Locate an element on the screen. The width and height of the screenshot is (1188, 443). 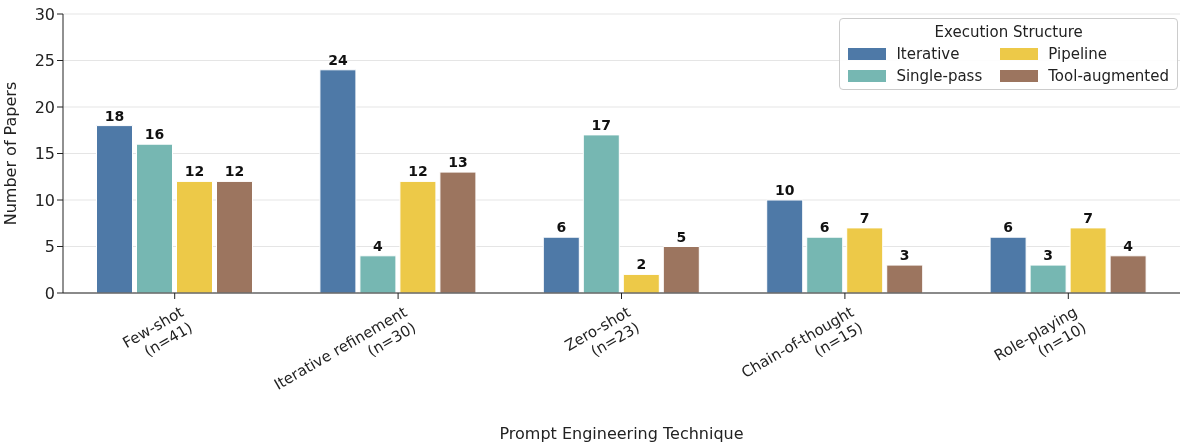
y-tick-label: 30 is located at coordinates (44, 14).